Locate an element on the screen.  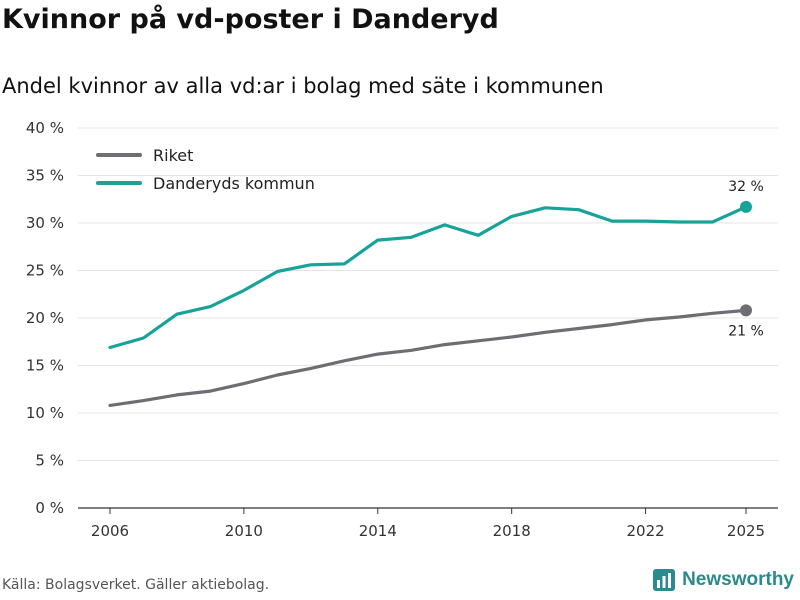
series-line-riket is located at coordinates (428, 357).